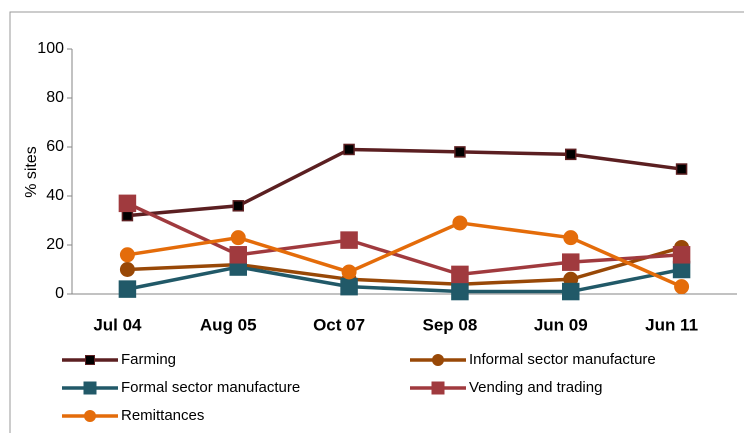  I want to click on y-tick-label: 100, so click(50, 48).